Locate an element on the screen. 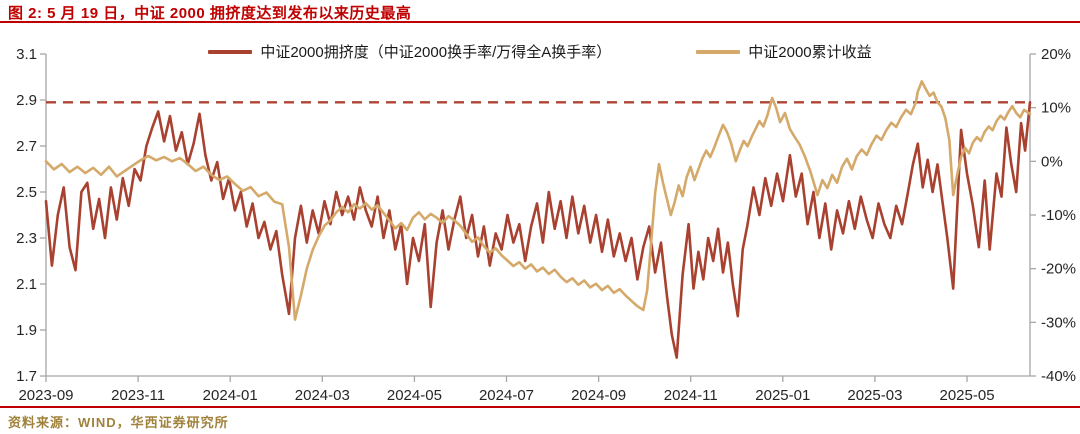 The image size is (1080, 434). left-axis-tick-label: 2.5 is located at coordinates (26, 192).